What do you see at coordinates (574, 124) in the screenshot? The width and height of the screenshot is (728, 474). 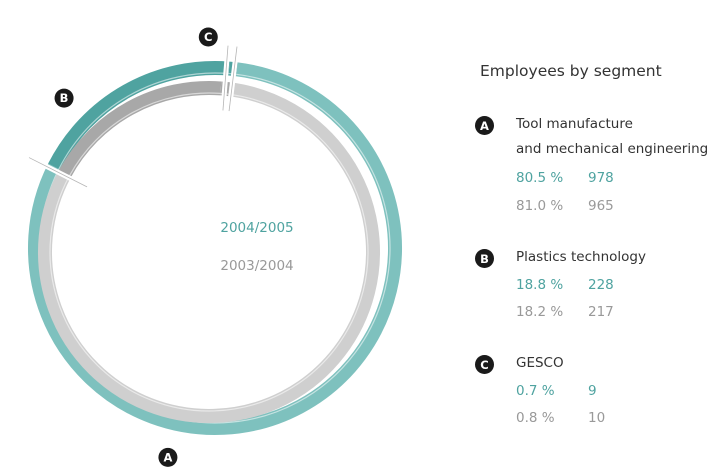 I see `legend-name-a-line1: Tool manufacture` at bounding box center [574, 124].